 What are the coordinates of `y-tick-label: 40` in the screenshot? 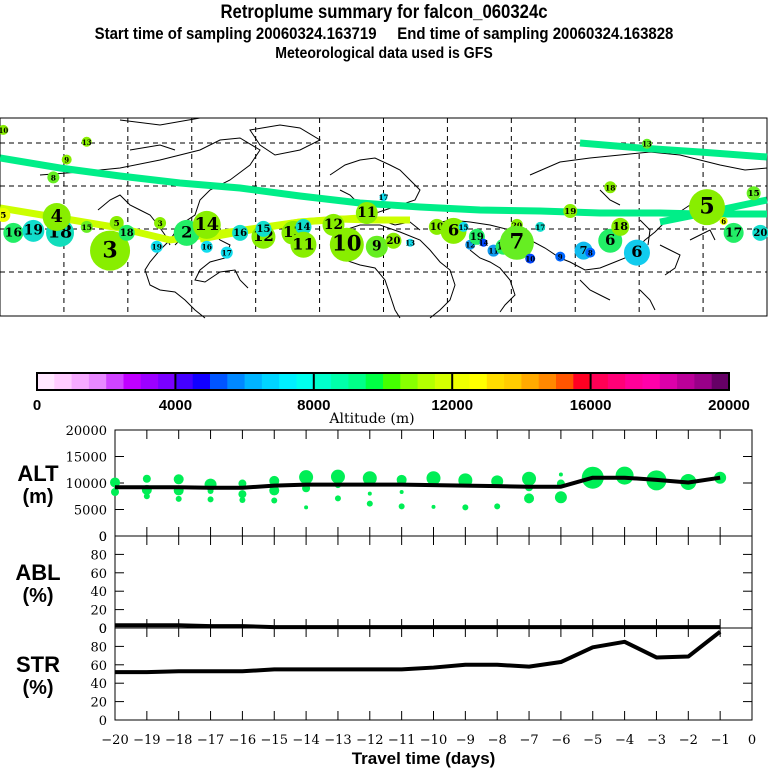 It's located at (98, 592).